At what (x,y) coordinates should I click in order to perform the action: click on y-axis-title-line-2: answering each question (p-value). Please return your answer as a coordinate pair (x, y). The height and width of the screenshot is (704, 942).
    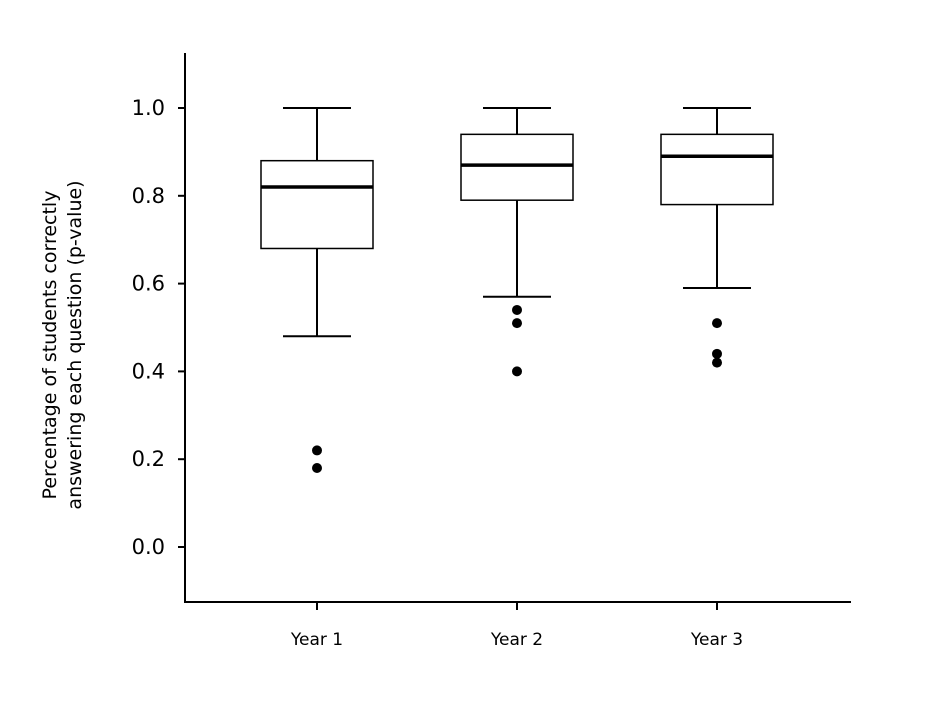
    Looking at the image, I should click on (75, 344).